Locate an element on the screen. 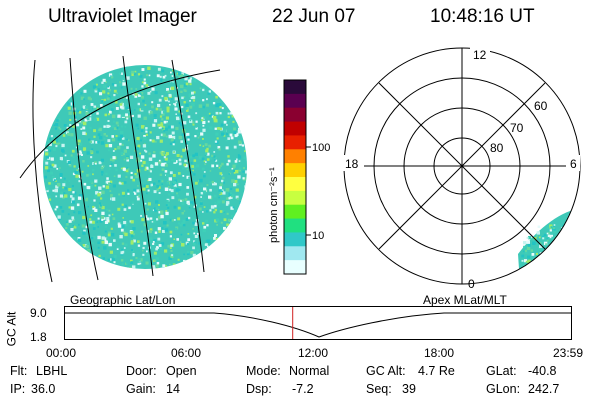 Image resolution: width=600 pixels, height=400 pixels. colorbar-strip is located at coordinates (295, 212).